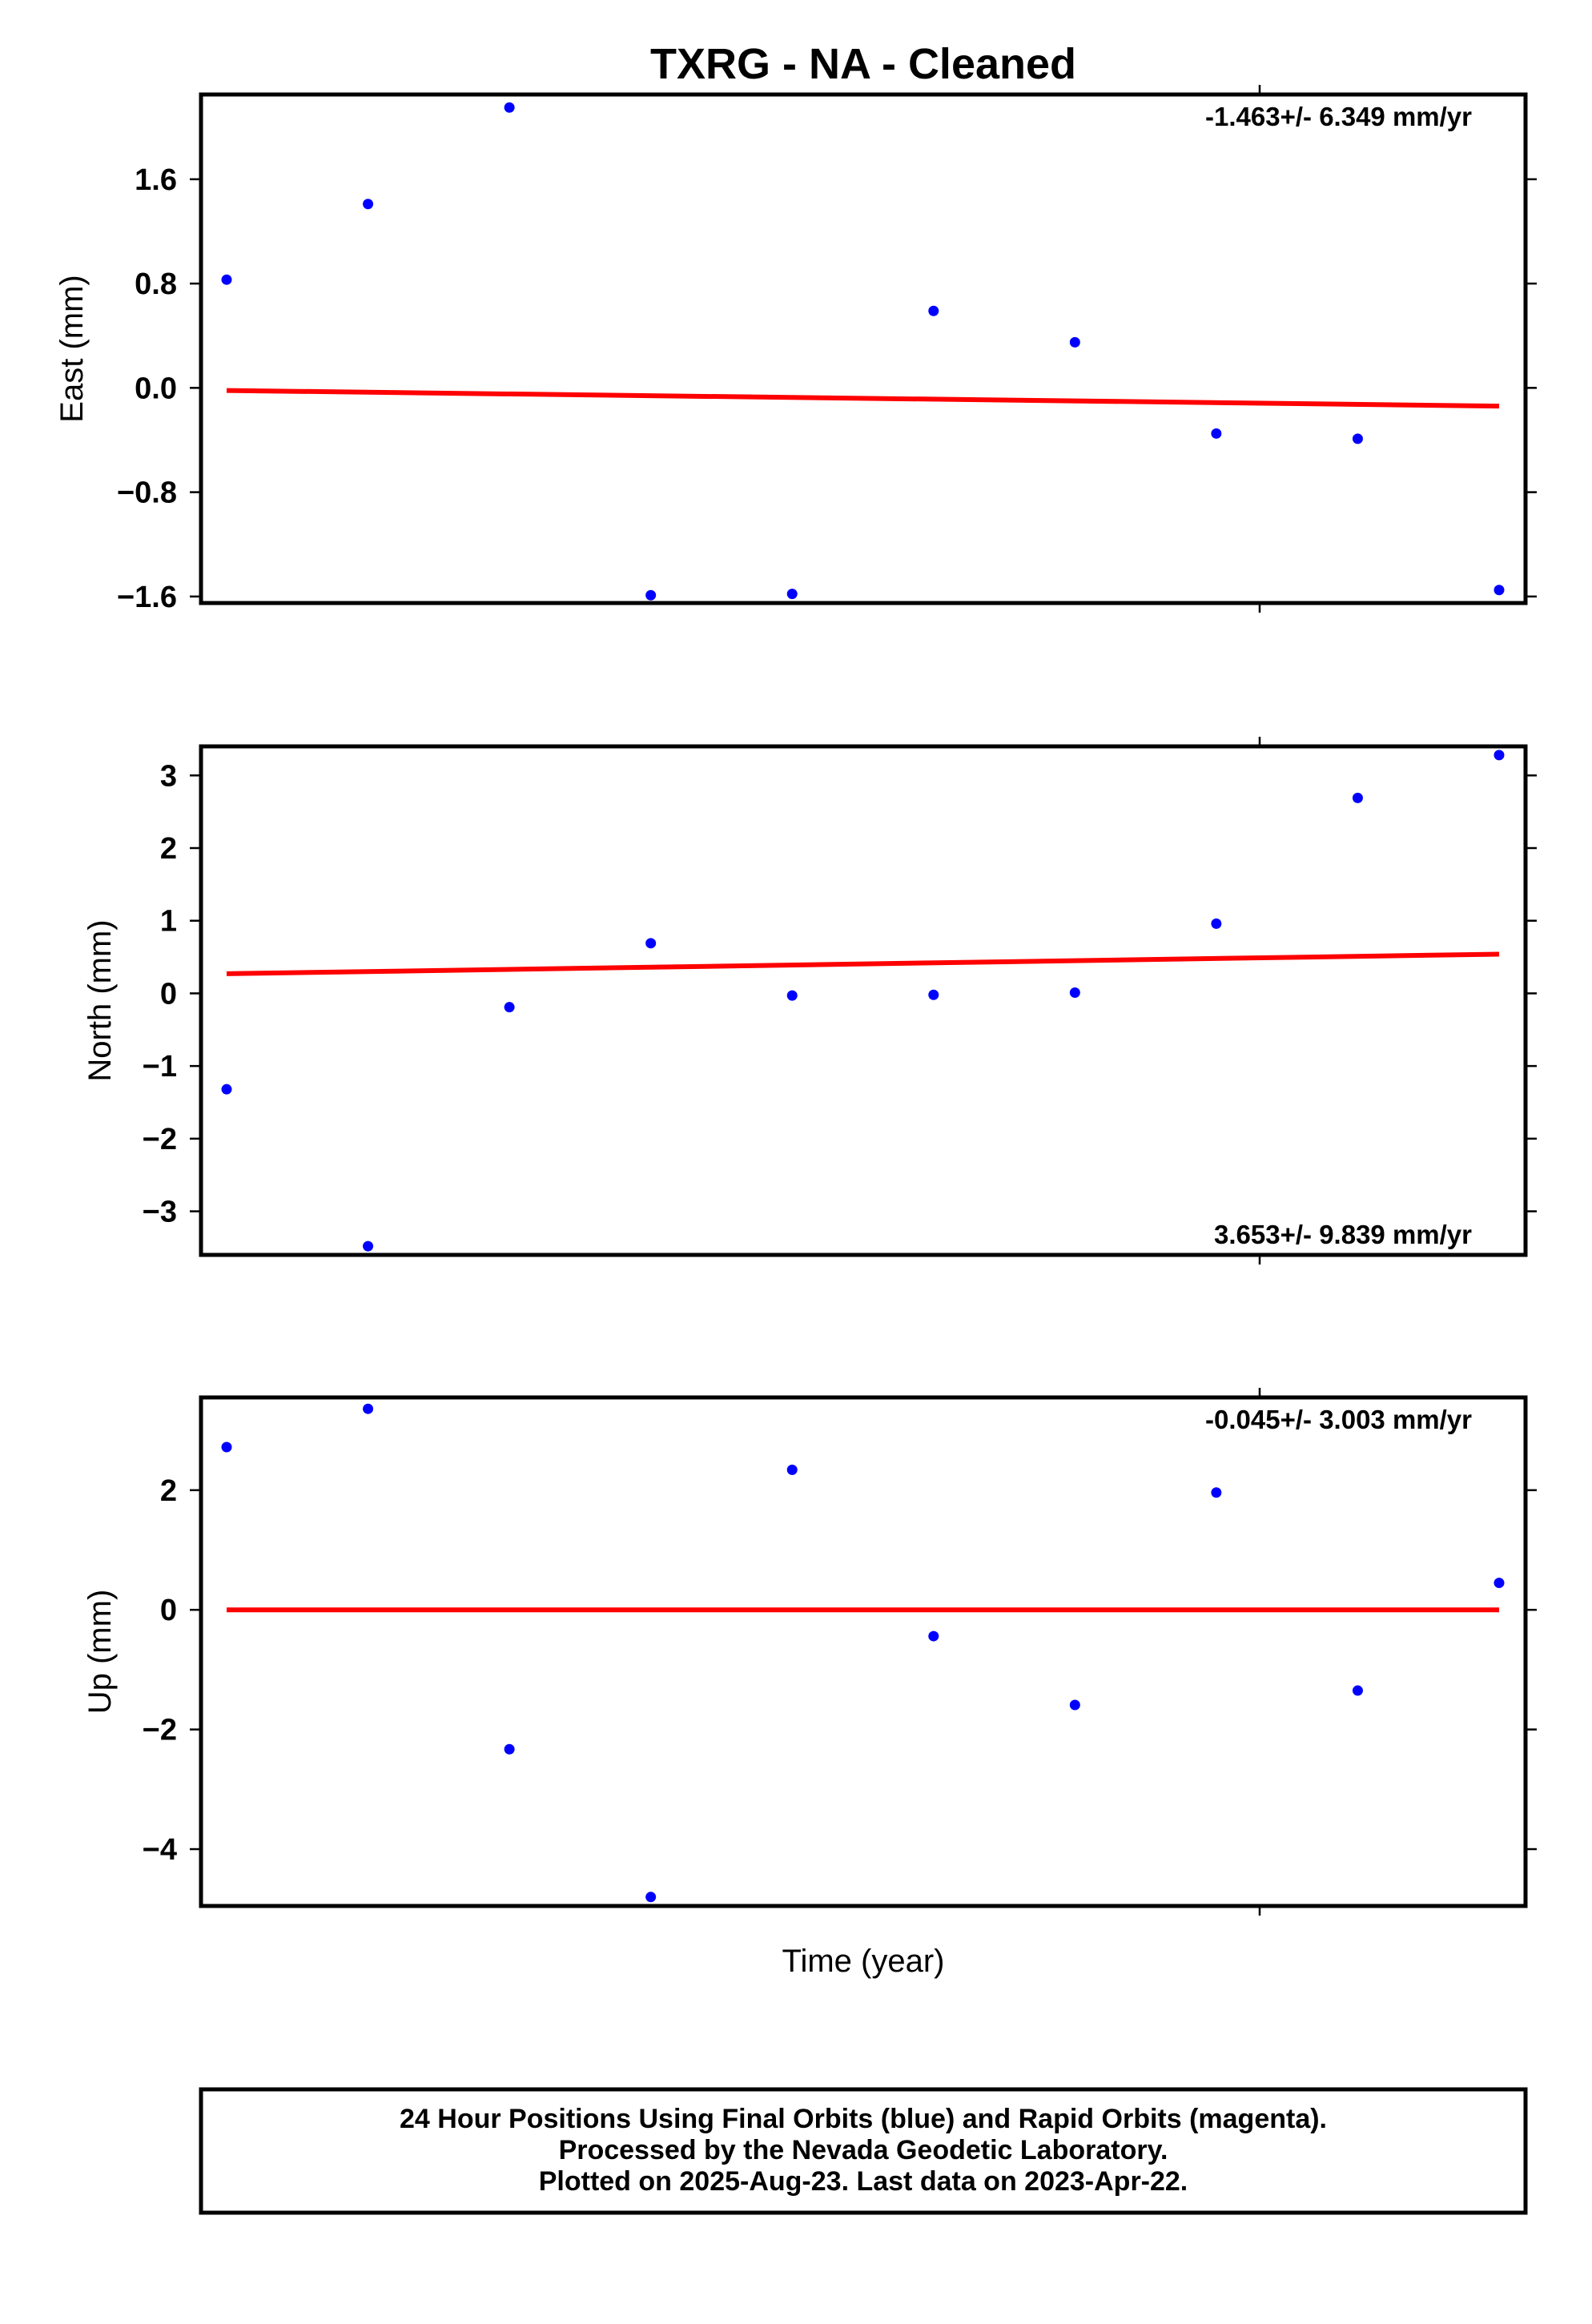  Describe the element at coordinates (160, 1067) in the screenshot. I see `north-ytick-label: −1` at that location.